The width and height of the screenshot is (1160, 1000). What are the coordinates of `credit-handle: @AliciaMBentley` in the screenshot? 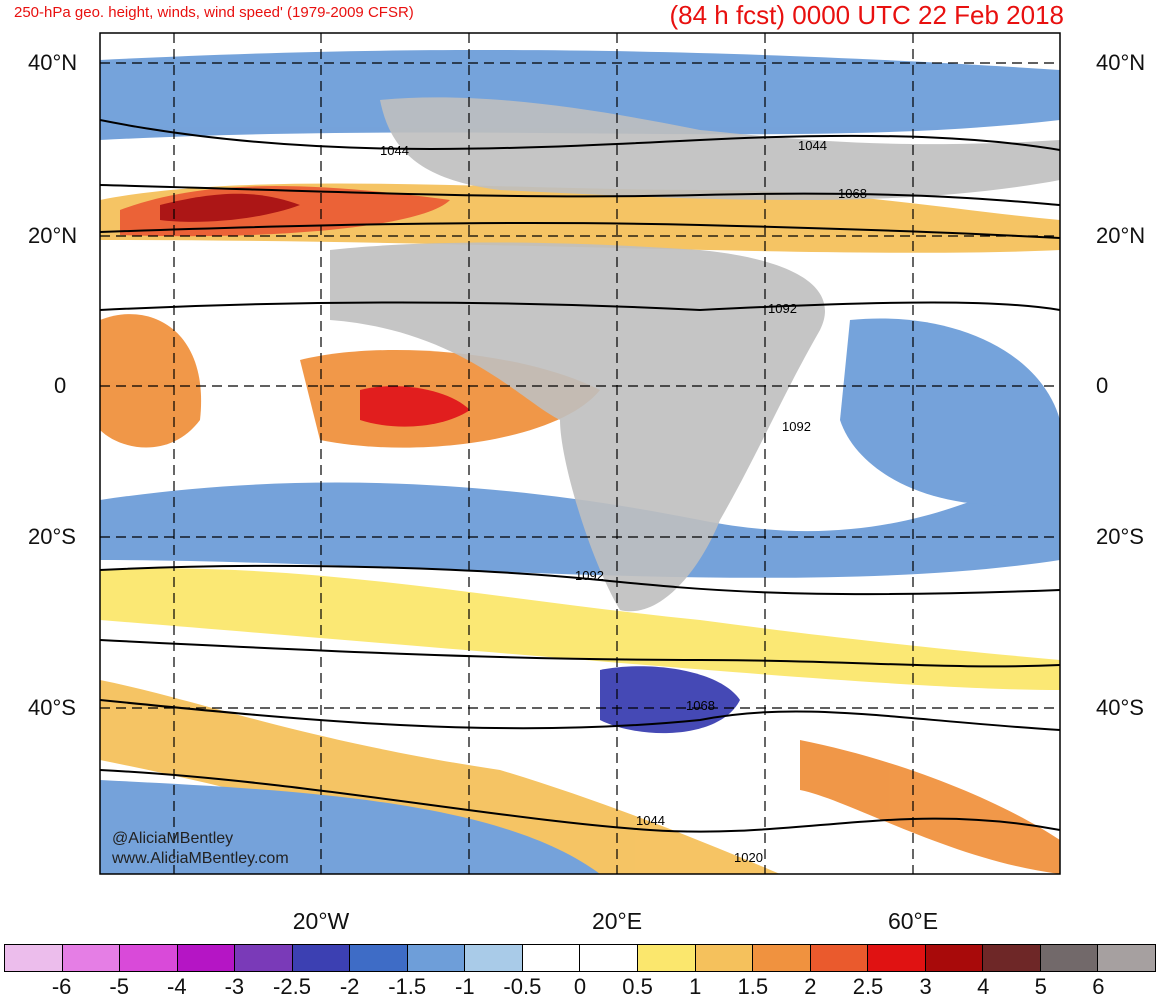 It's located at (173, 838).